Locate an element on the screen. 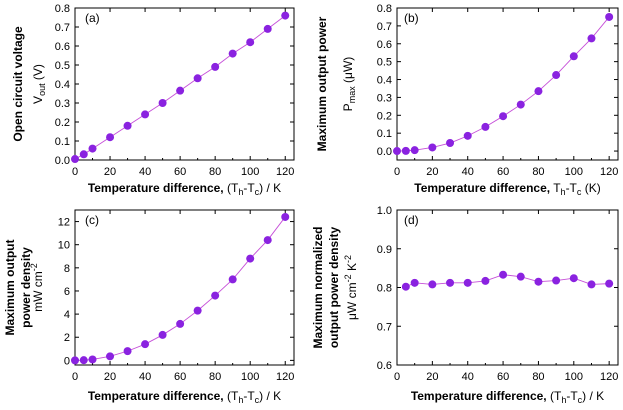 The image size is (623, 410). y-axis-title: Vout (V) is located at coordinates (39, 84).